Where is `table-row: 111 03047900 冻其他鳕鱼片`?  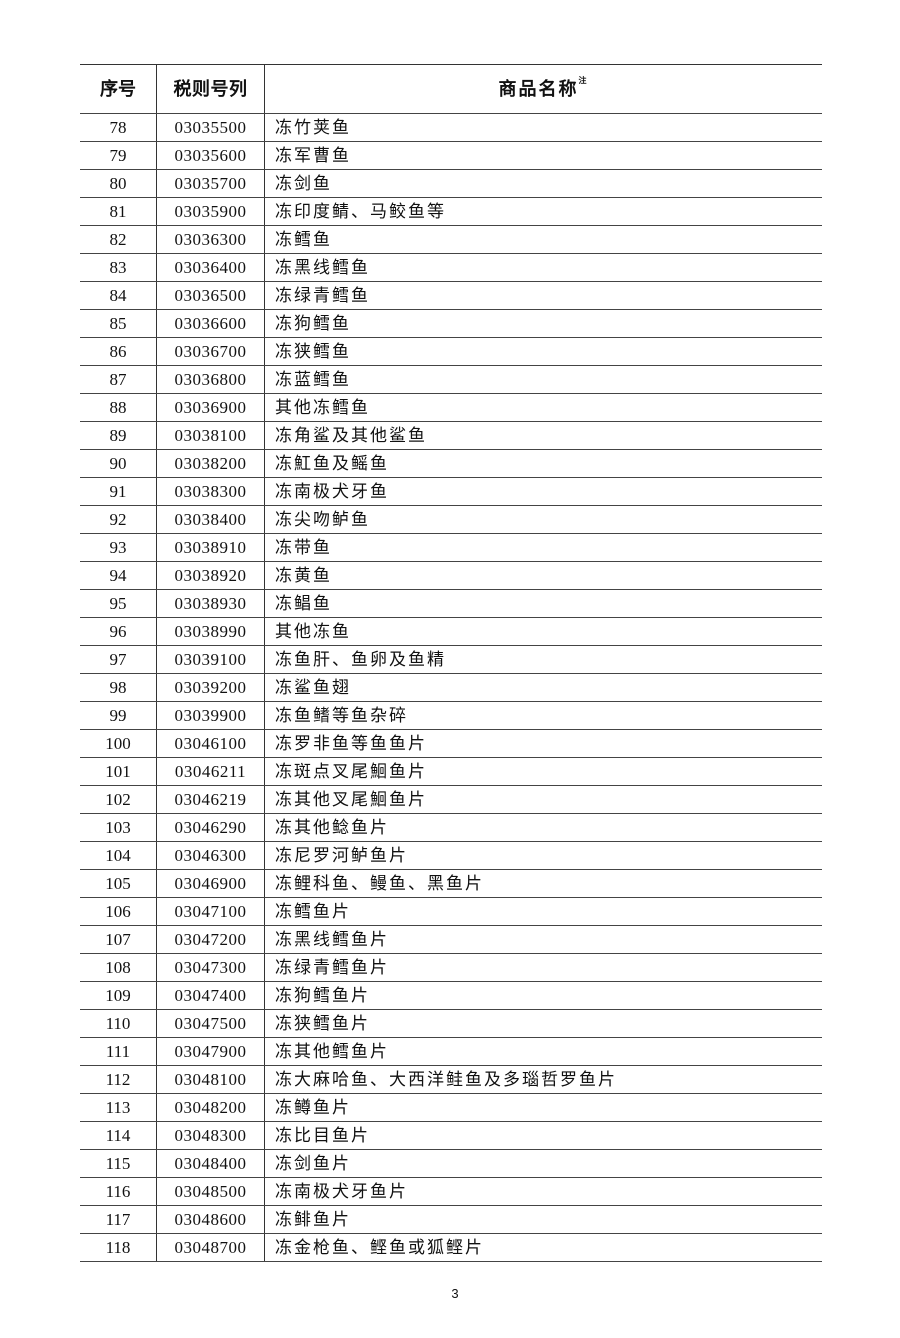 table-row: 111 03047900 冻其他鳕鱼片 is located at coordinates (451, 1051).